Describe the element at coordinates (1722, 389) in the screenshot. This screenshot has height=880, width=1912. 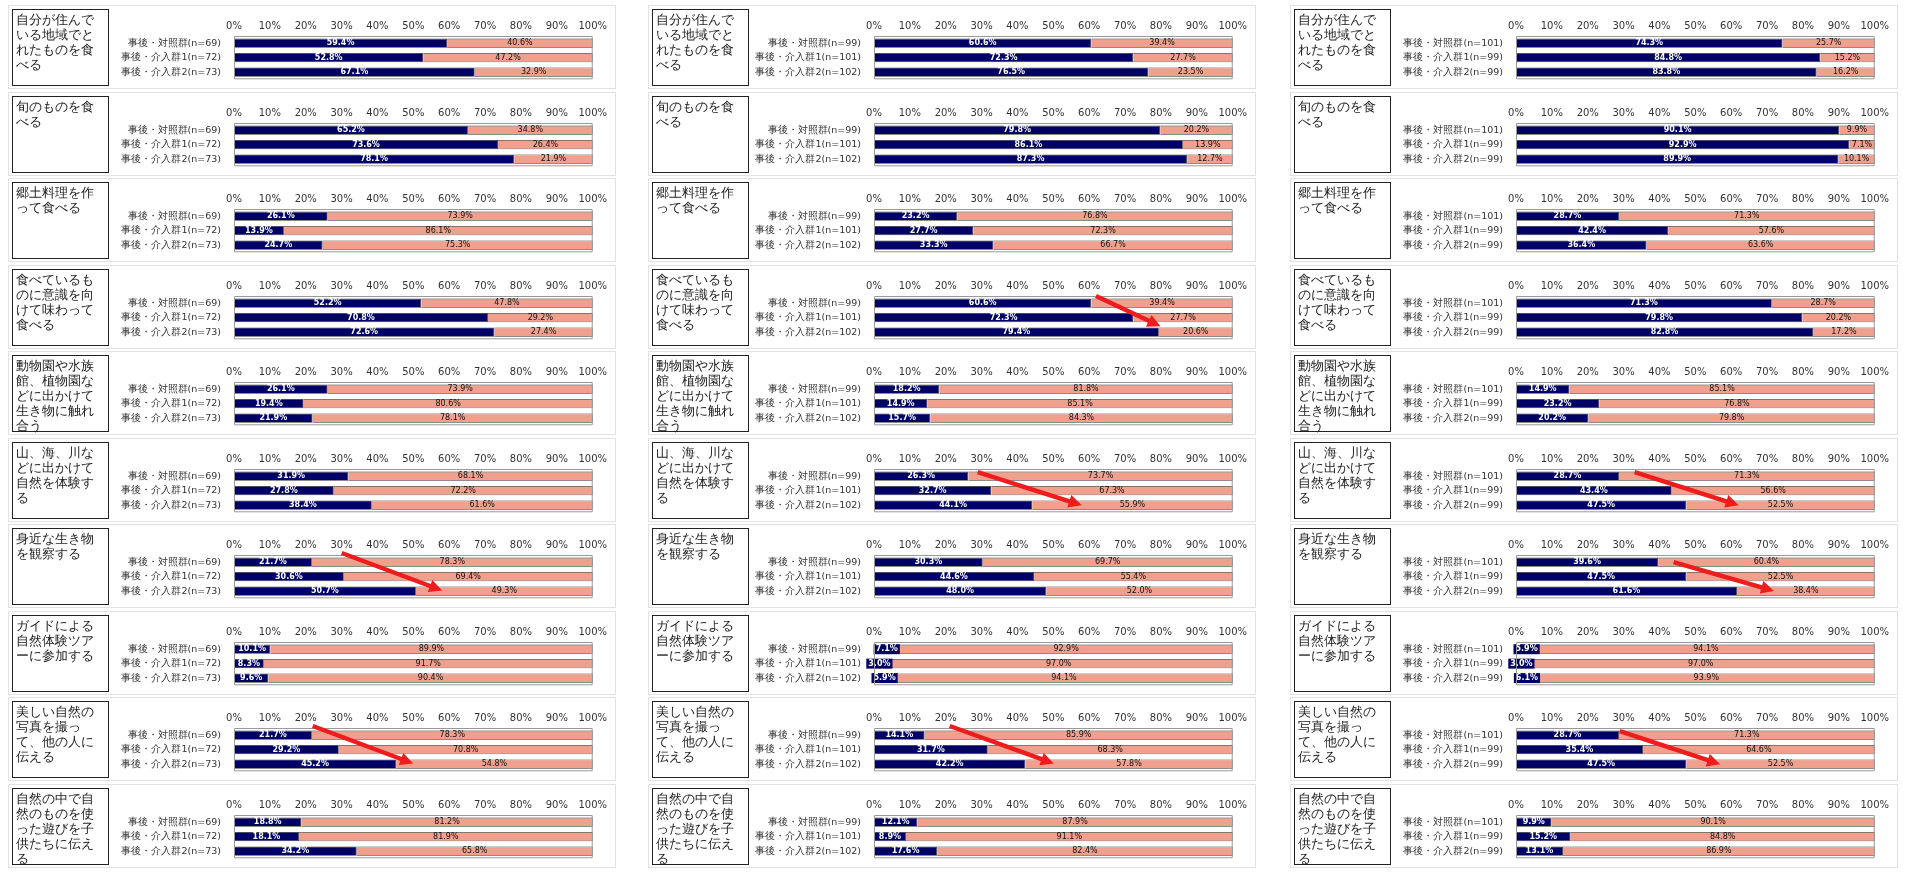
I see `data-label: 85.1%` at that location.